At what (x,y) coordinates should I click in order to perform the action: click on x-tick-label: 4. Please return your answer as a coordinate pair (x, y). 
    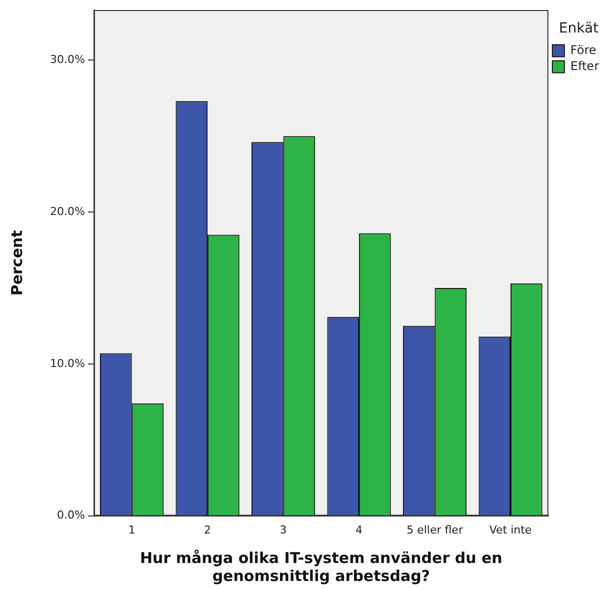
    Looking at the image, I should click on (359, 529).